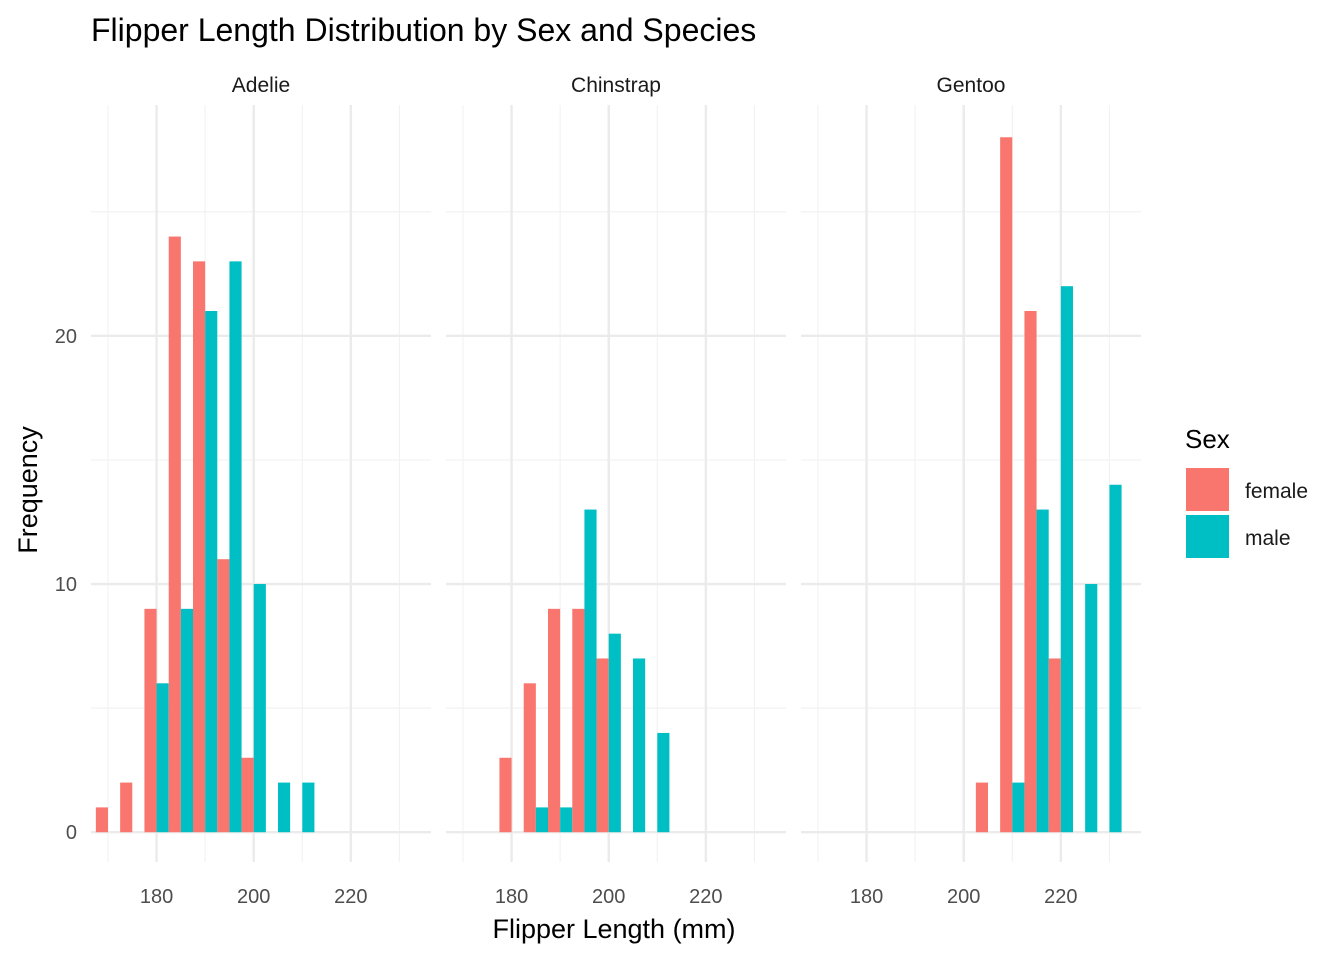 The image size is (1344, 960). I want to click on y-tick-label: 10, so click(66, 585).